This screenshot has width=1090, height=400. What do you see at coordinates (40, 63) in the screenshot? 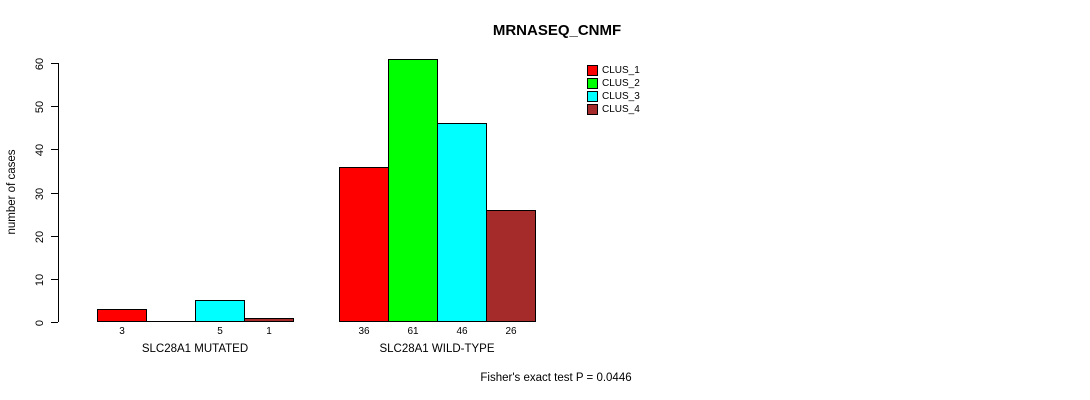
I see `y-tick-label: 60` at bounding box center [40, 63].